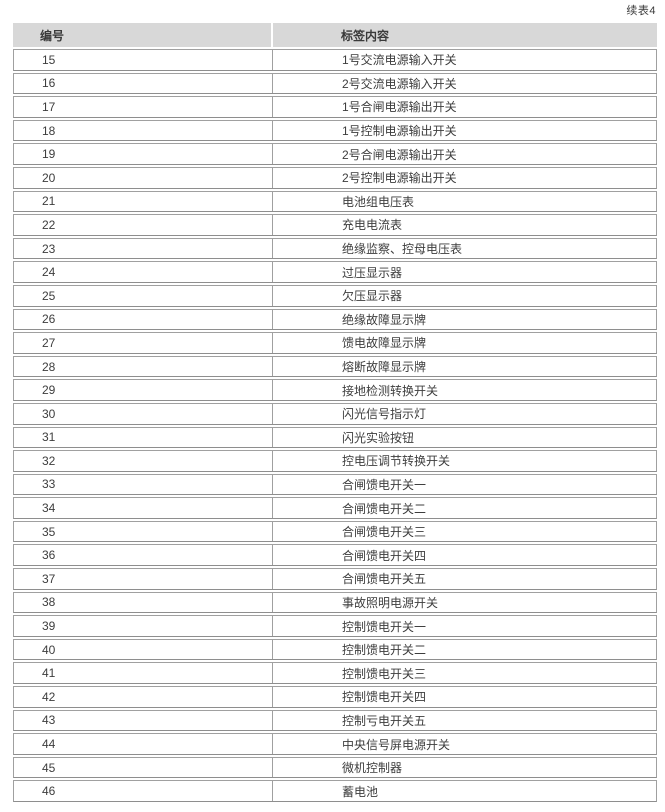  Describe the element at coordinates (335, 531) in the screenshot. I see `table-row: 35 合闸馈电开关三` at that location.